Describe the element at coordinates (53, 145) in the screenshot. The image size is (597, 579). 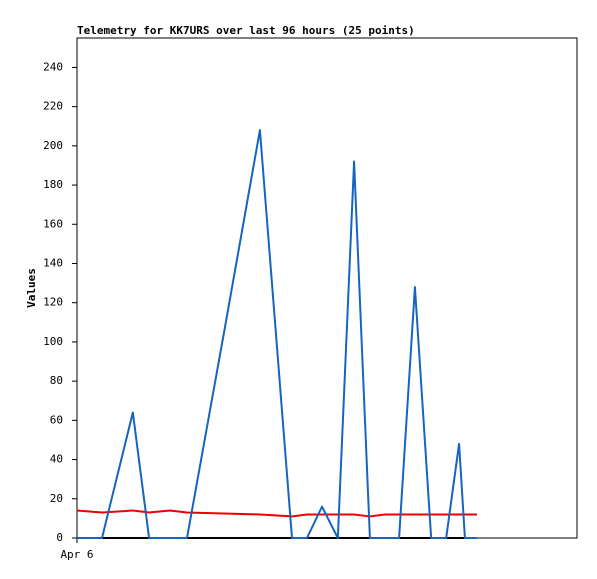
I see `y-tick-label: 200` at that location.